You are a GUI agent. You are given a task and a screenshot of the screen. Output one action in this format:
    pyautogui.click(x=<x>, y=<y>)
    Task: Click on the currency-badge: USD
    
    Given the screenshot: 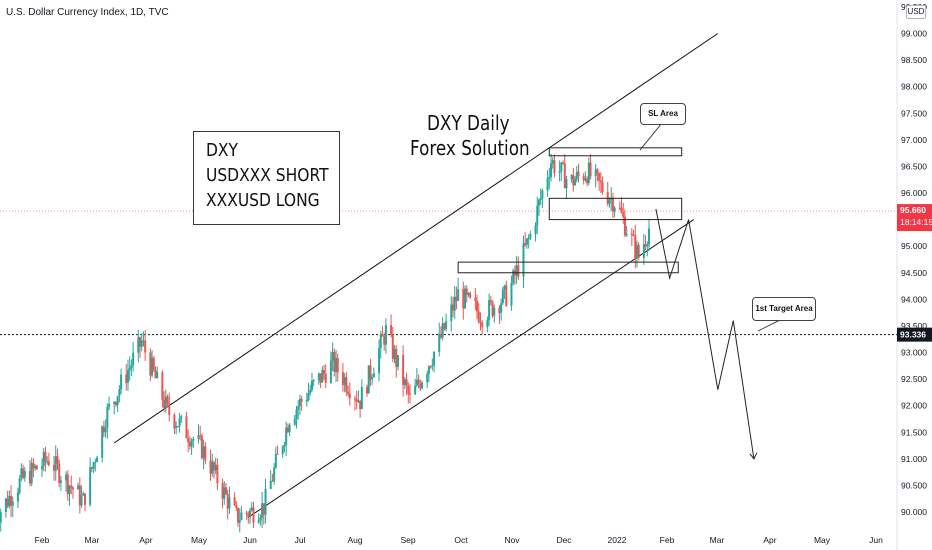 What is the action you would take?
    pyautogui.click(x=916, y=12)
    